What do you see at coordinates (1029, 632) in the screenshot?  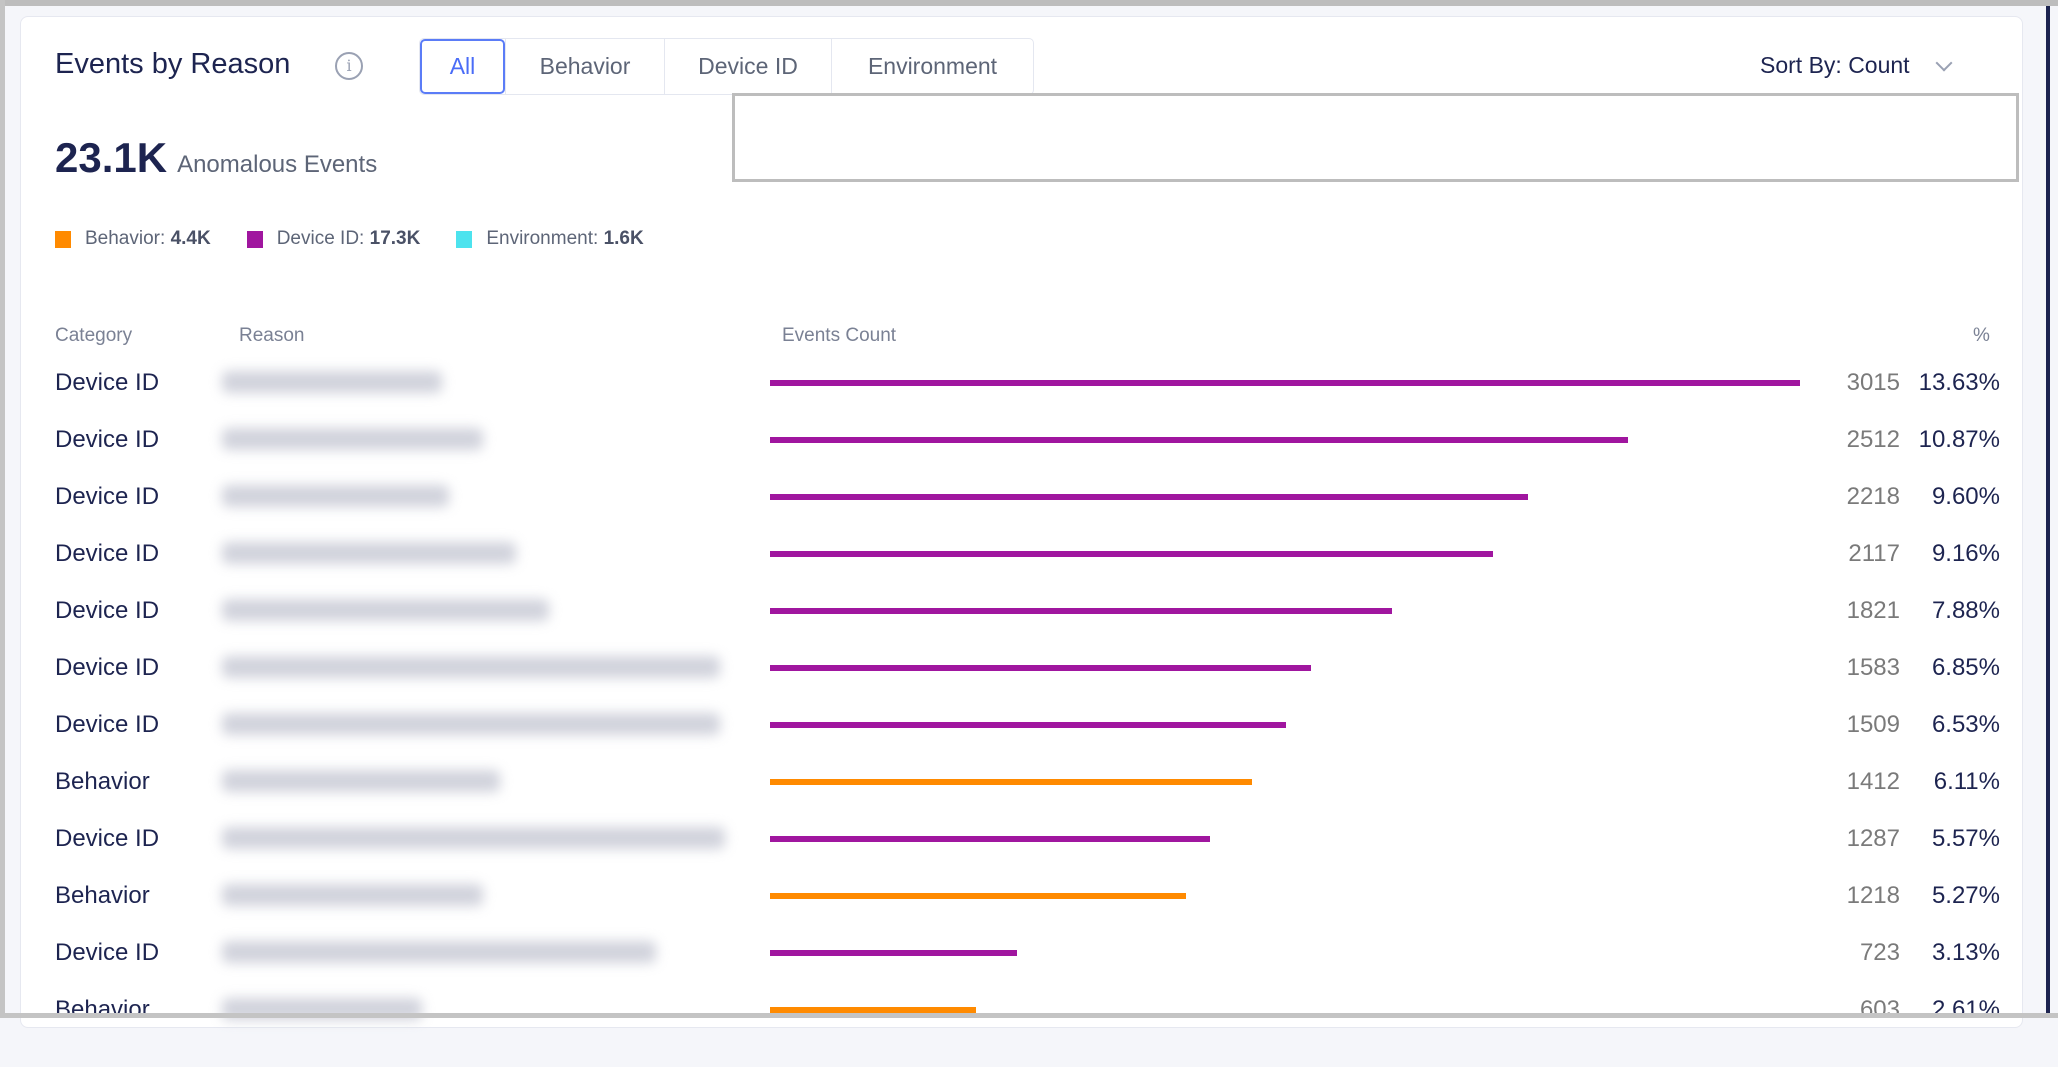 I see `table-row: Device ID 1821 7.88%` at bounding box center [1029, 632].